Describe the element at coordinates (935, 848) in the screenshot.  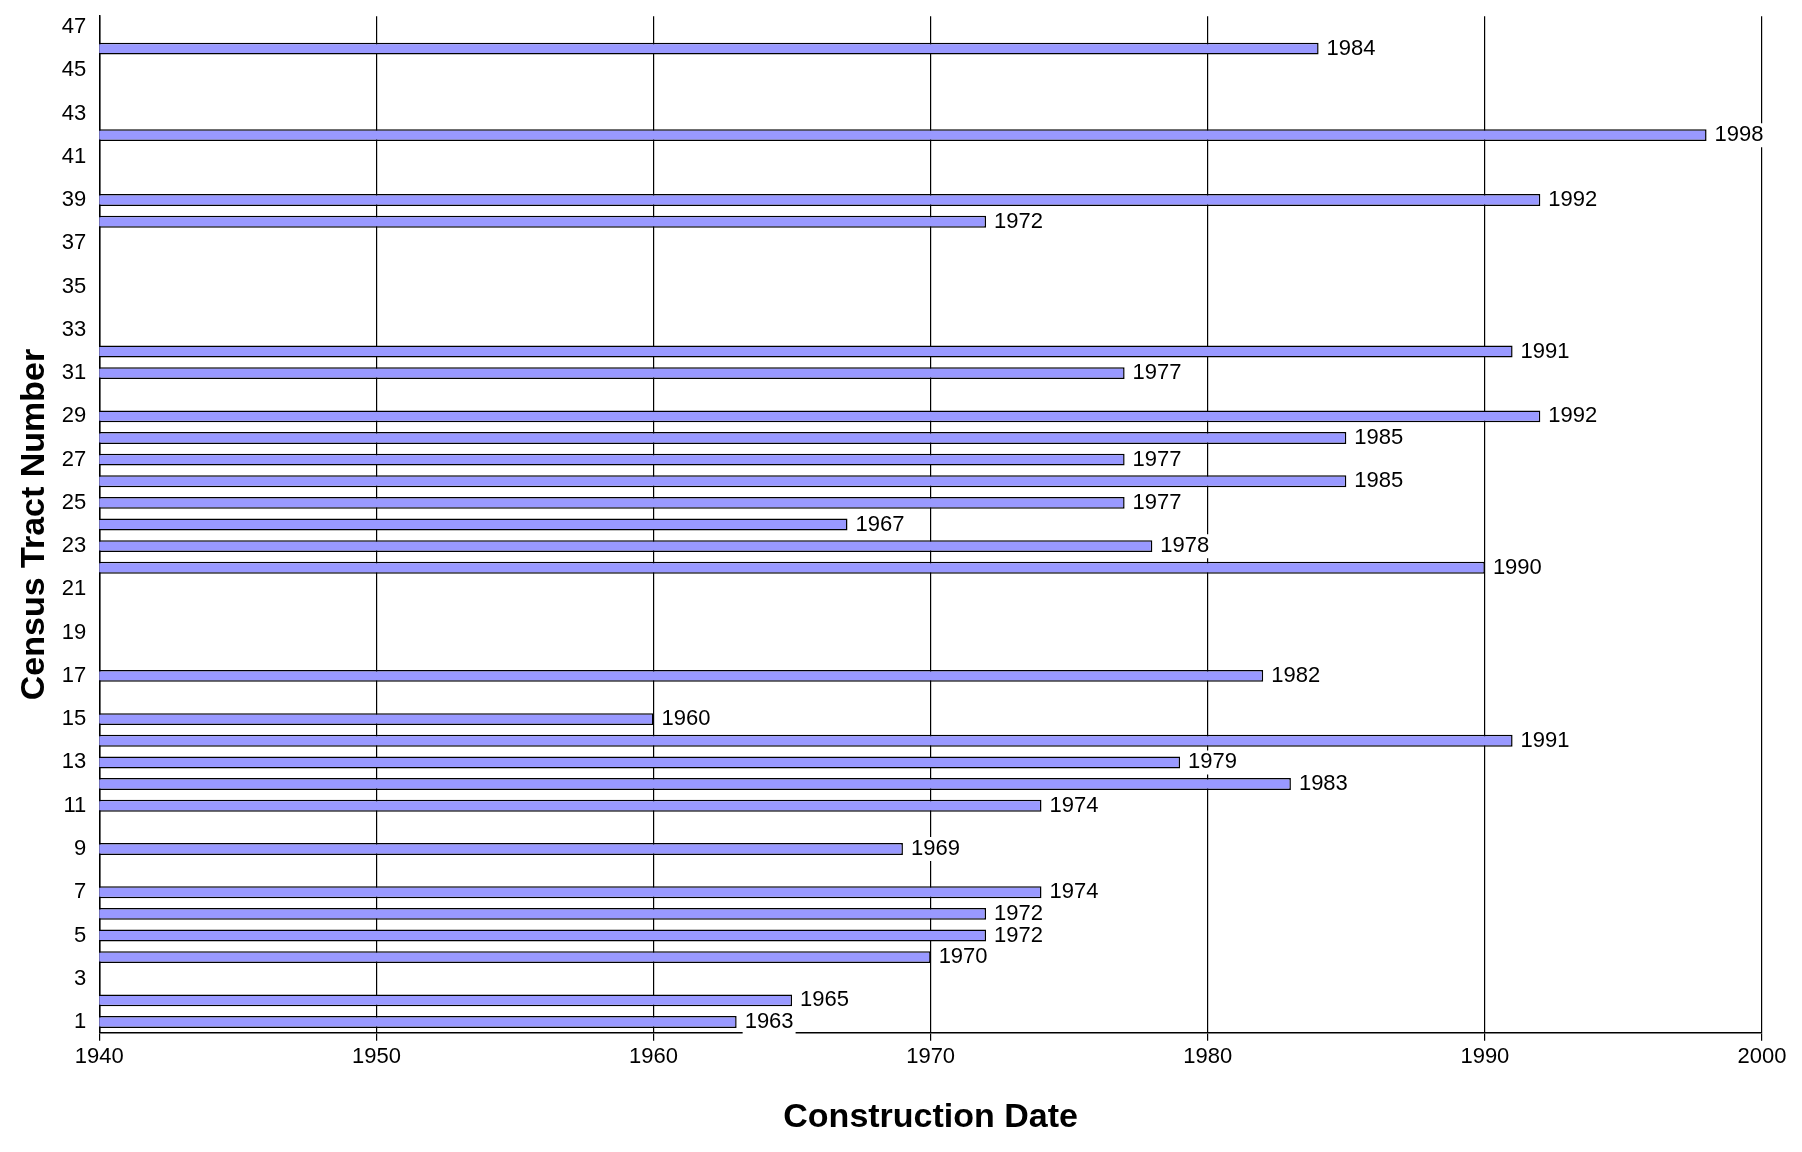
I see `data-label: 1969` at that location.